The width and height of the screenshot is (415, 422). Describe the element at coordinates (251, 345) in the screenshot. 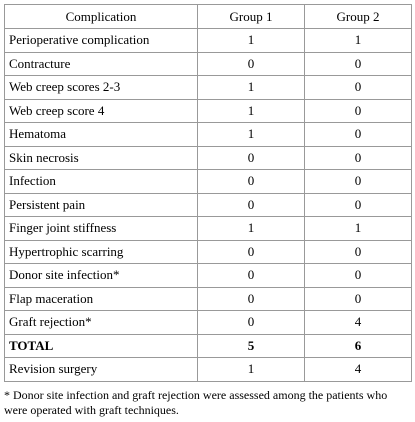

I see `value-cell: 5` at that location.